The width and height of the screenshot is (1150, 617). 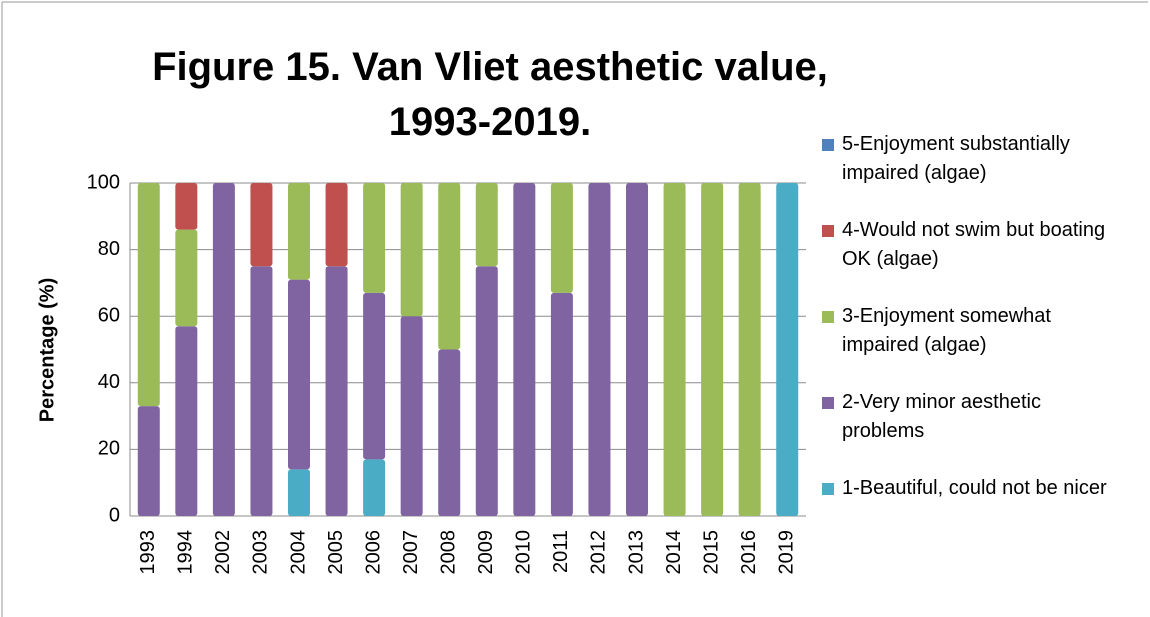 What do you see at coordinates (787, 552) in the screenshot?
I see `x-tick-label: 2019` at bounding box center [787, 552].